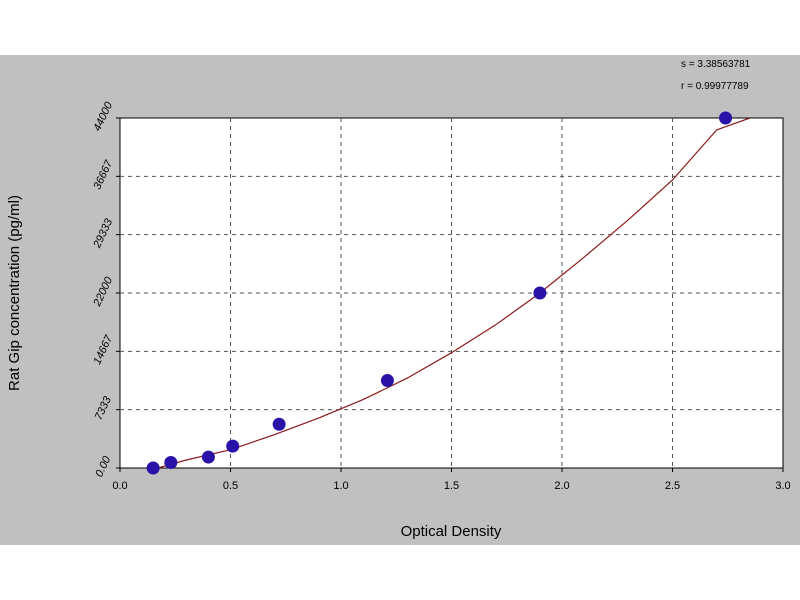 The image size is (800, 600). I want to click on y-tick-label: 36667, so click(103, 175).